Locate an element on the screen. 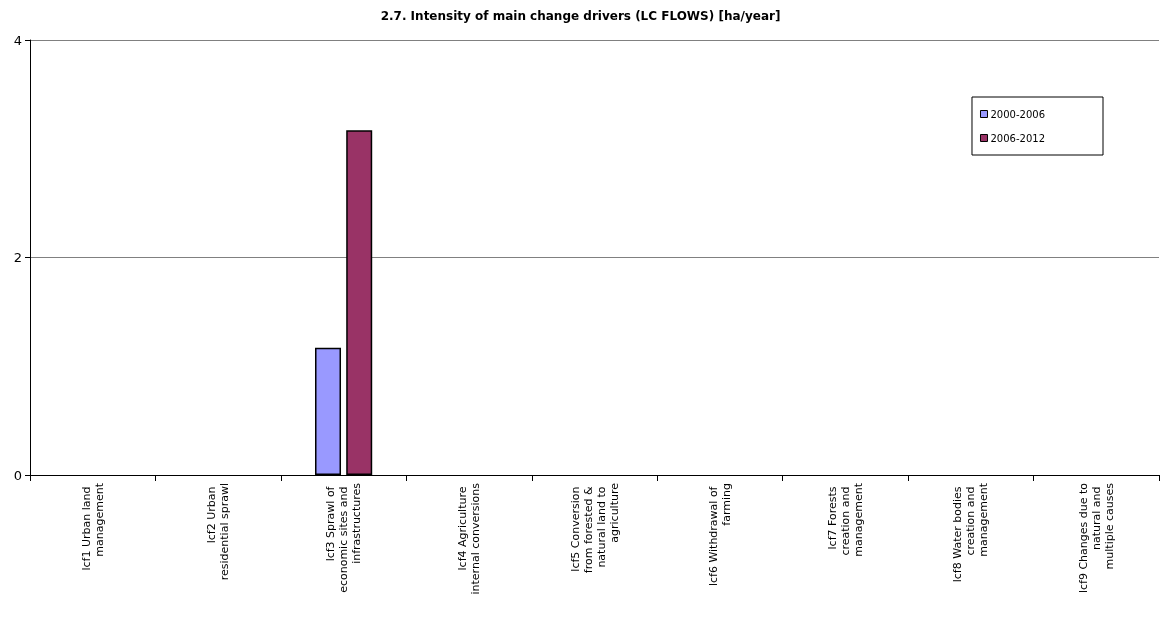 The image size is (1161, 633). x-tick-label: lcf7 Forests creation and management is located at coordinates (845, 519).